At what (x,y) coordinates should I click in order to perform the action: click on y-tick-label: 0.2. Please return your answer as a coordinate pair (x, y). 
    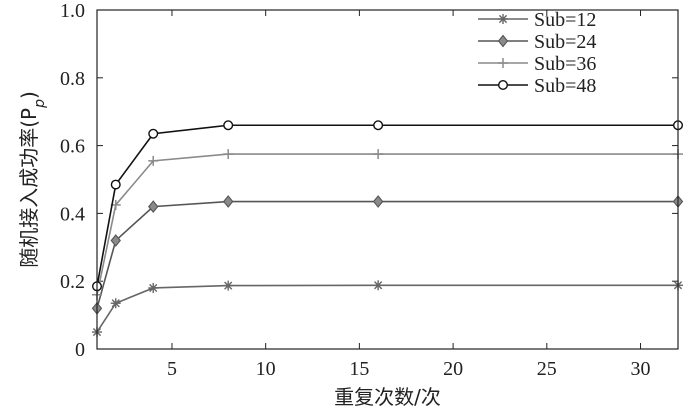
    Looking at the image, I should click on (72, 282).